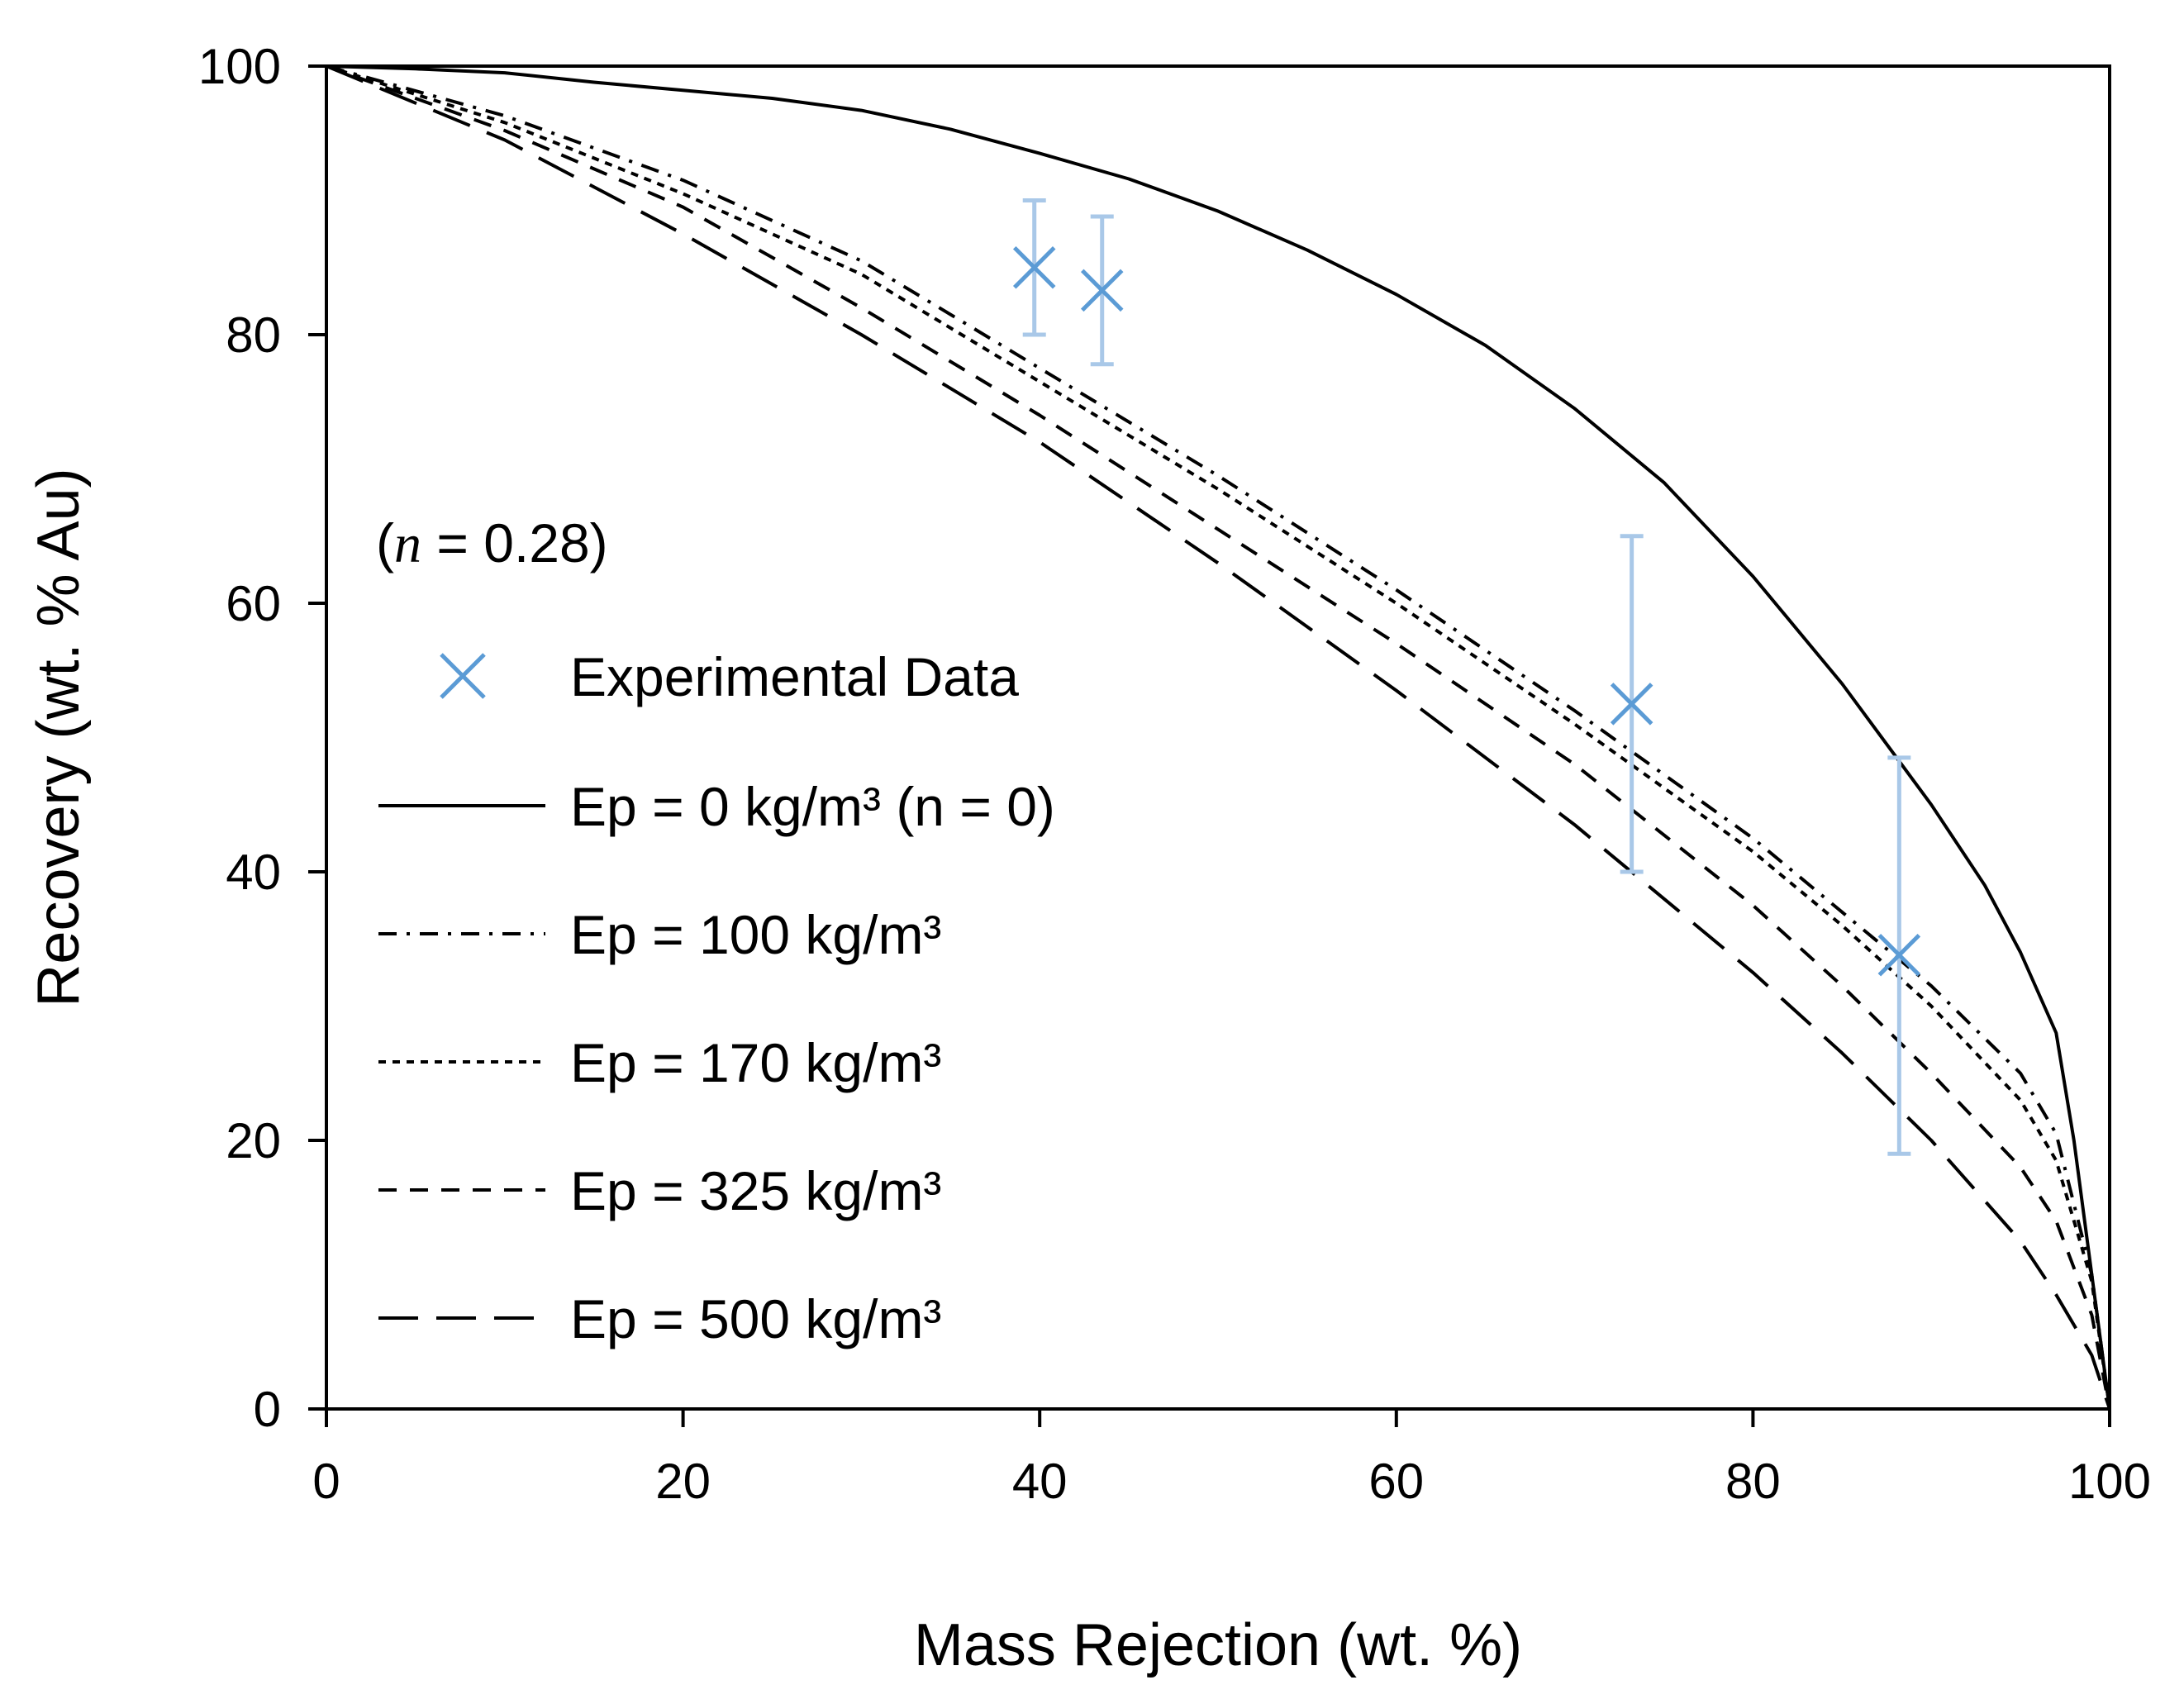 Image resolution: width=2184 pixels, height=1699 pixels. What do you see at coordinates (1753, 1481) in the screenshot?
I see `x-tick-label: 80` at bounding box center [1753, 1481].